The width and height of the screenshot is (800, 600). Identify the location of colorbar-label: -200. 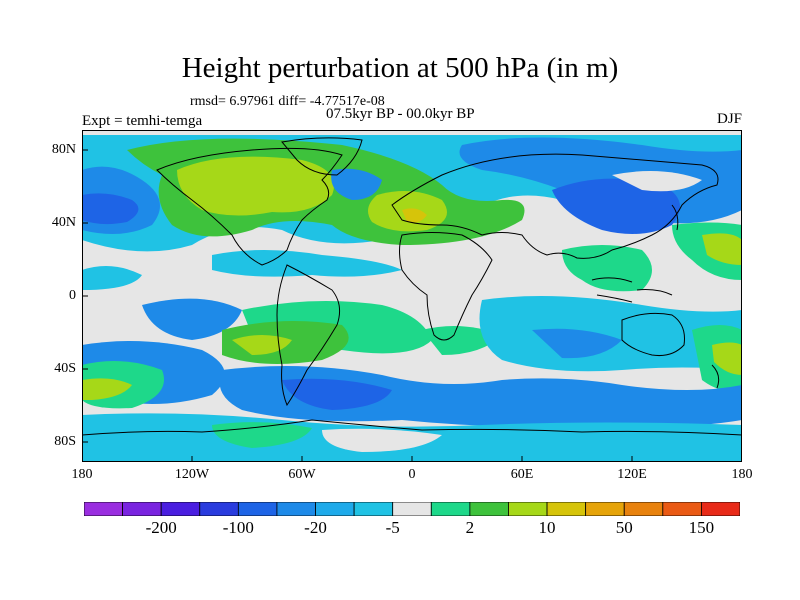
(161, 527).